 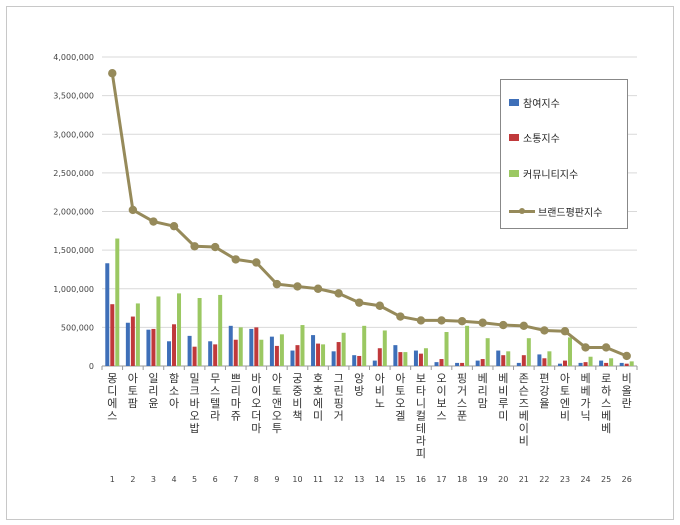 What do you see at coordinates (551, 175) in the screenshot?
I see `legend-label-community: 커뮤니티지수` at bounding box center [551, 175].